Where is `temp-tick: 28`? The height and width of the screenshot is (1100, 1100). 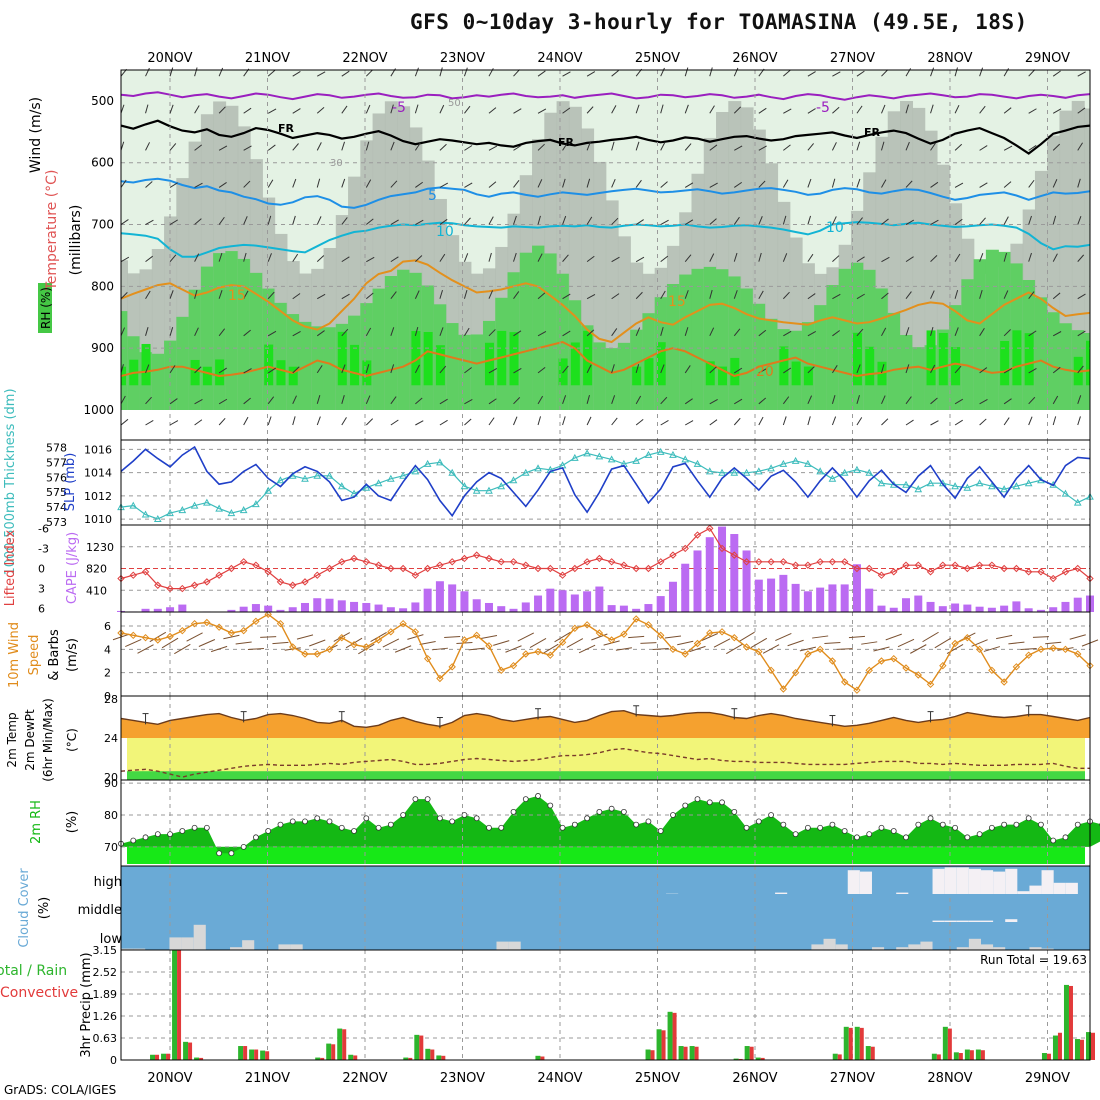 temp-tick: 28 is located at coordinates (111, 699).